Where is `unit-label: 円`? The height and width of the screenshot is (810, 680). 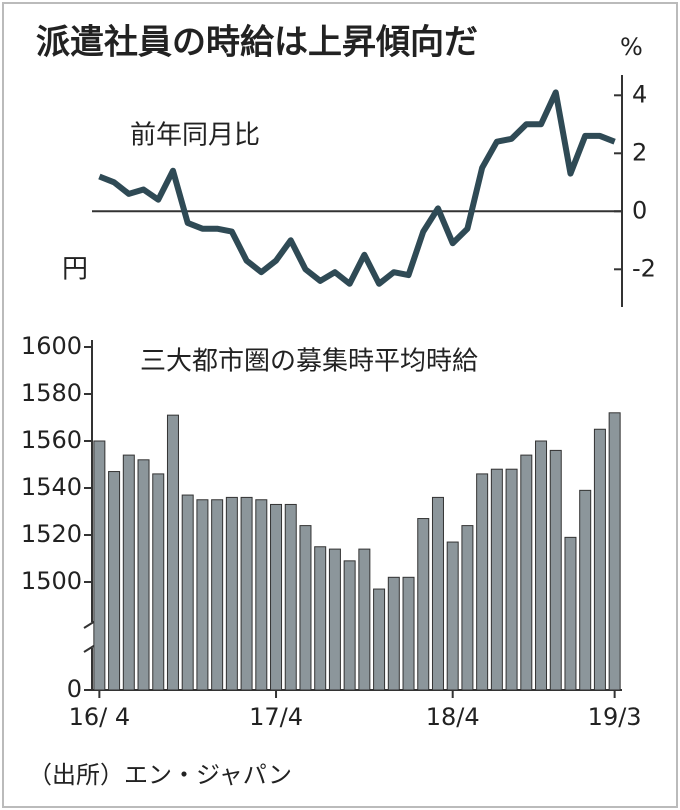 unit-label: 円 is located at coordinates (75, 270).